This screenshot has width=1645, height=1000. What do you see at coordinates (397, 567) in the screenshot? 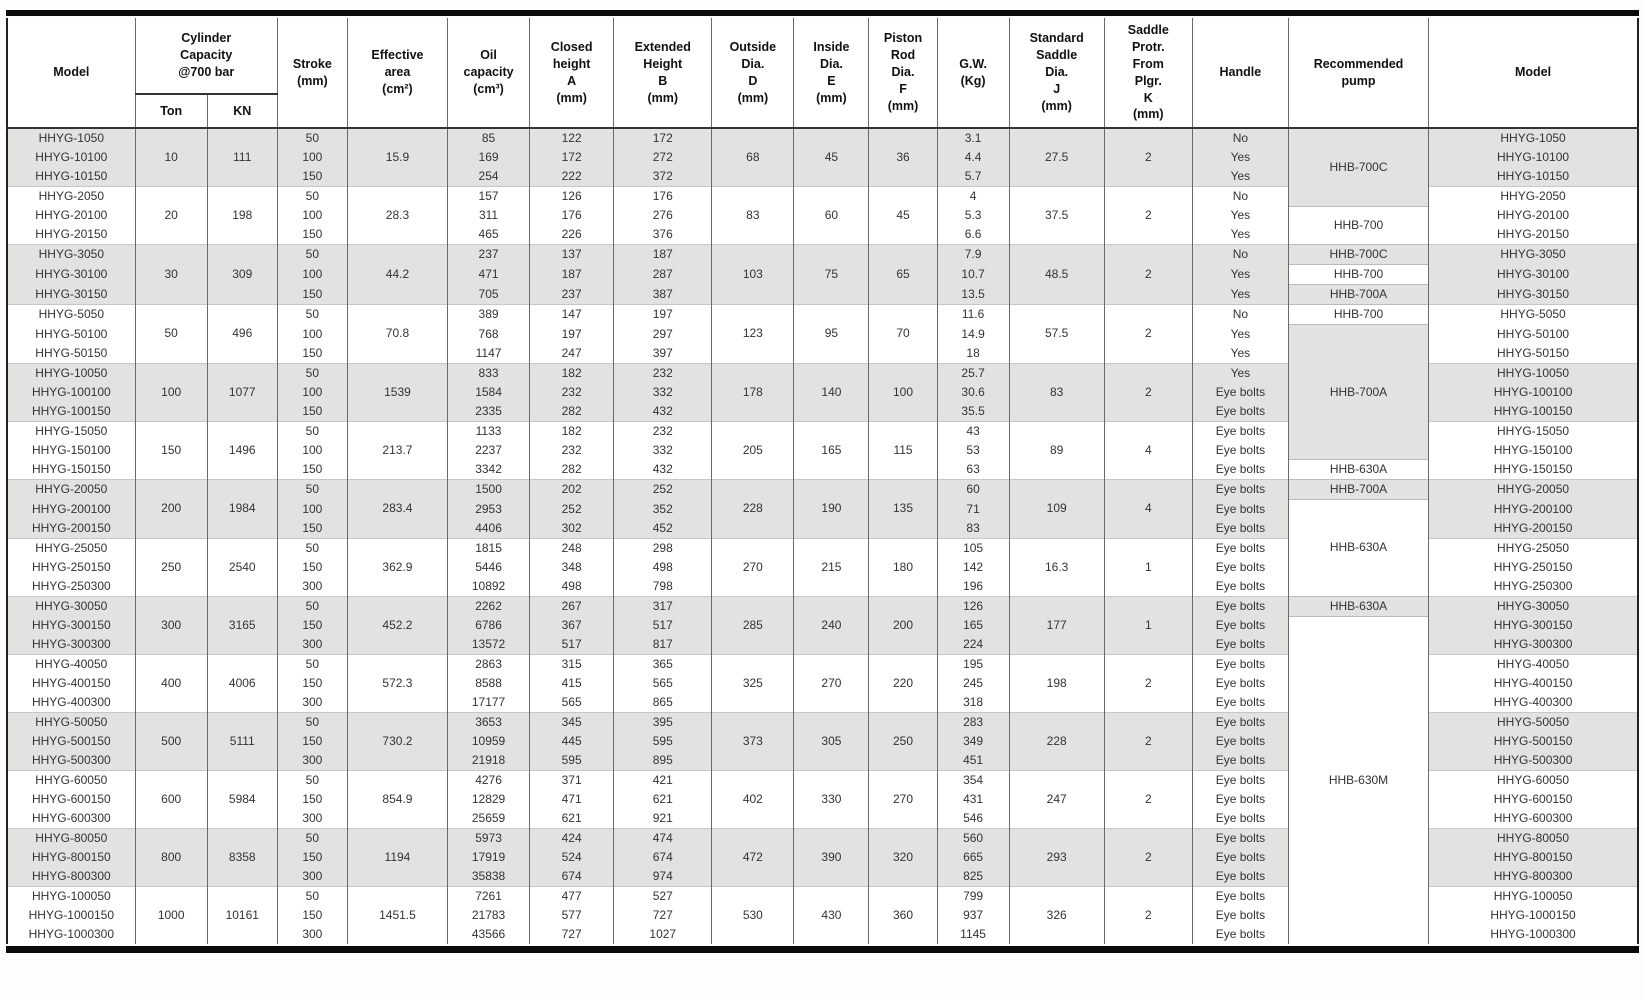
I see `cell-effective-area: 362.9` at bounding box center [397, 567].